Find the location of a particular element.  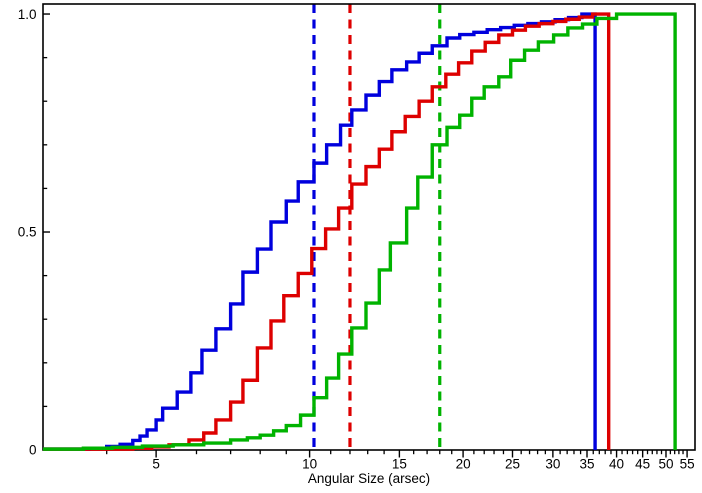

y-tick-label-05: 0.5 is located at coordinates (27, 232).